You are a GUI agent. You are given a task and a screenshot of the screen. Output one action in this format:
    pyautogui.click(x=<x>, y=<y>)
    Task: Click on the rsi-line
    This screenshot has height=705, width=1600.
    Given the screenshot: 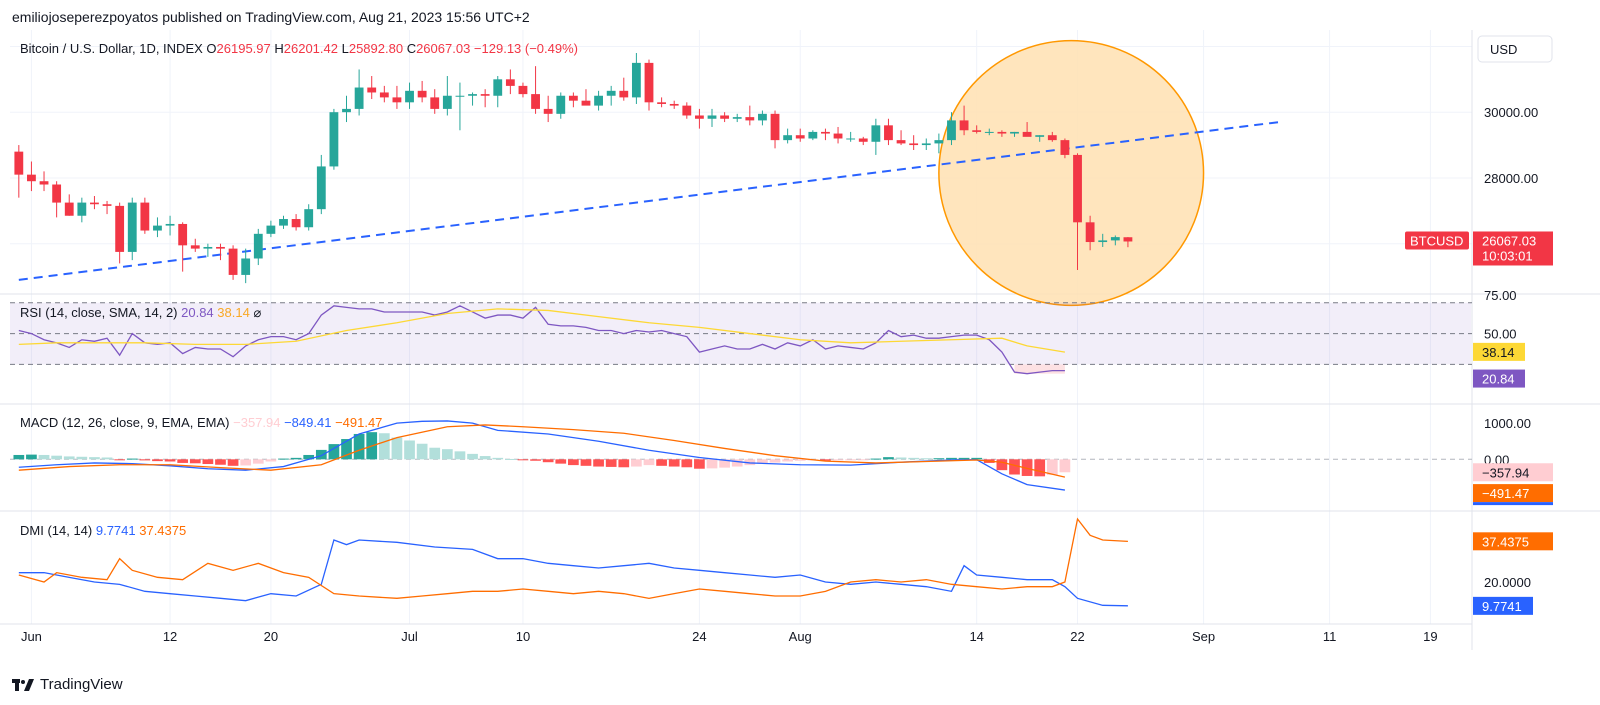 What is the action you would take?
    pyautogui.click(x=541, y=340)
    